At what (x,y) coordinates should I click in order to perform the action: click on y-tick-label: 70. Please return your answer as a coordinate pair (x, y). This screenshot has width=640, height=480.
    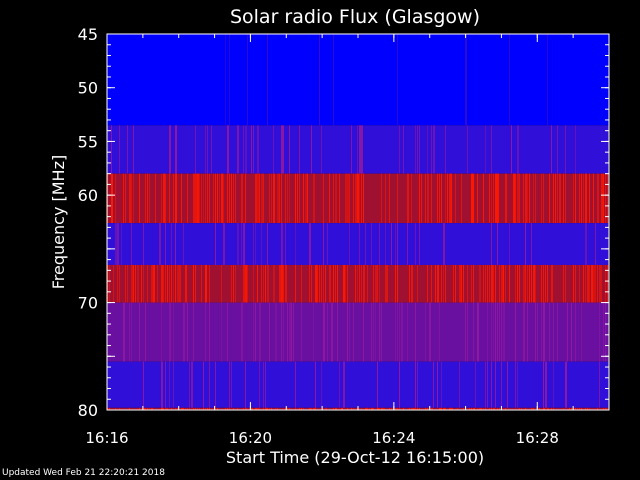
    Looking at the image, I should click on (88, 303).